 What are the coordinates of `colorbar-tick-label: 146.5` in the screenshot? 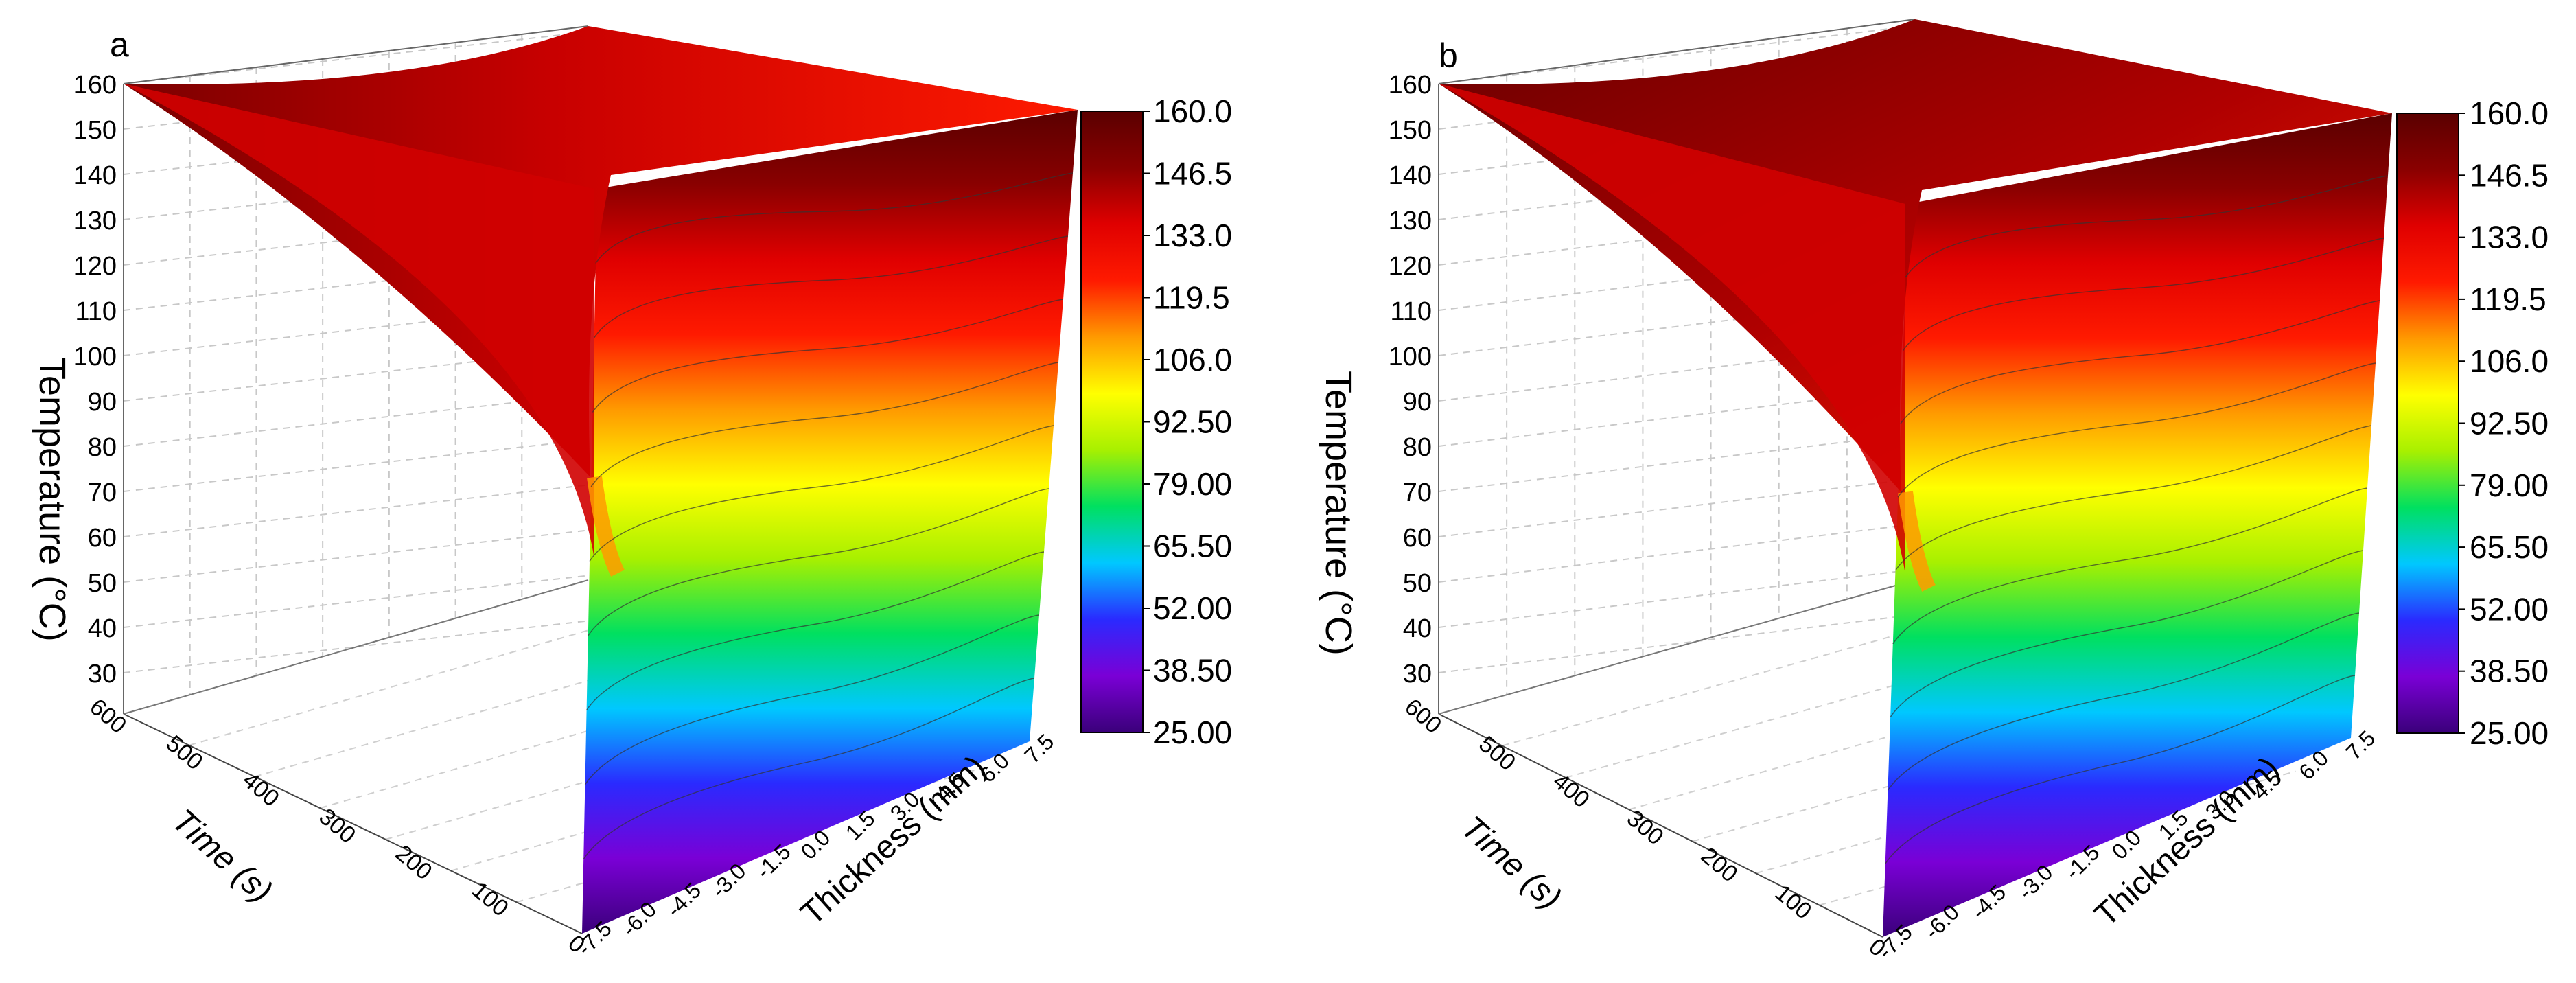 It's located at (1192, 174).